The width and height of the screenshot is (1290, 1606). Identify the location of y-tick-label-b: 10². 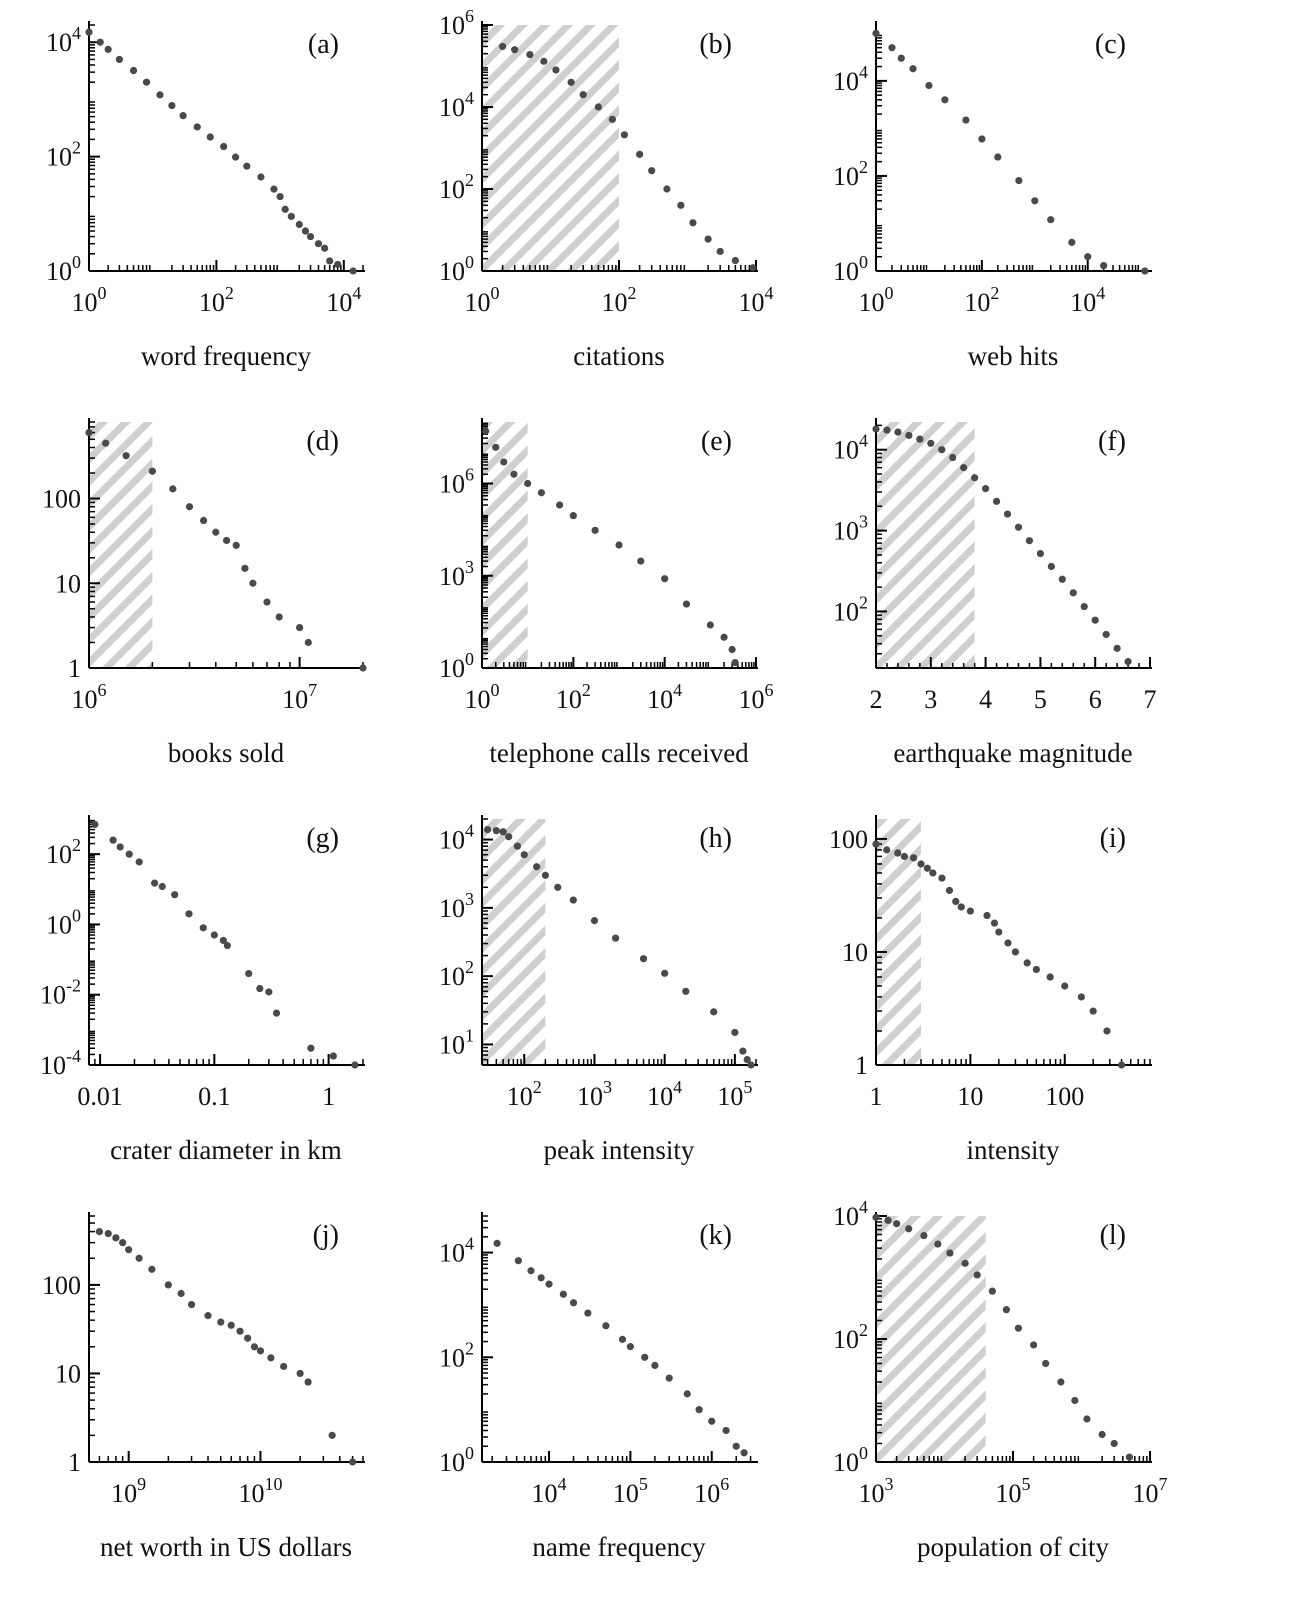
(456, 187).